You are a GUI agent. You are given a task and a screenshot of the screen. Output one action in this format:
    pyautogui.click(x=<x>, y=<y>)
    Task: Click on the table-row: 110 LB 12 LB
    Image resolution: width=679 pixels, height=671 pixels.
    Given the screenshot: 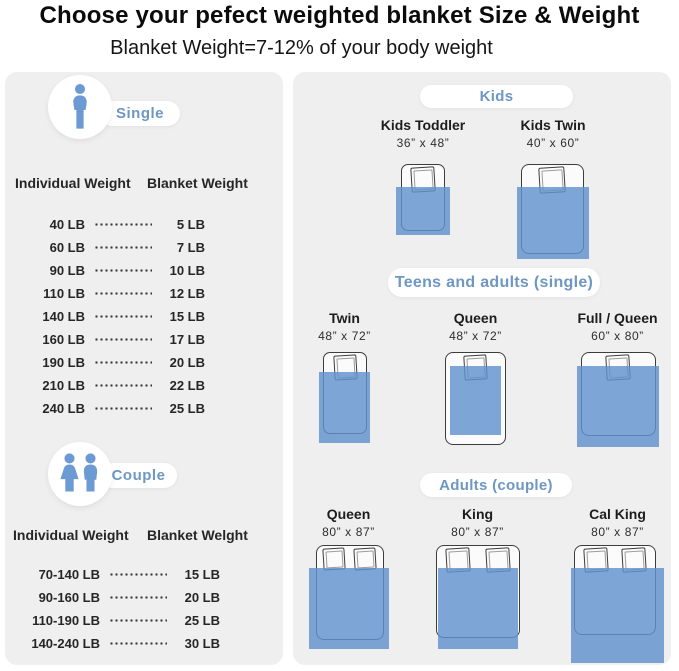 What is the action you would take?
    pyautogui.click(x=144, y=293)
    